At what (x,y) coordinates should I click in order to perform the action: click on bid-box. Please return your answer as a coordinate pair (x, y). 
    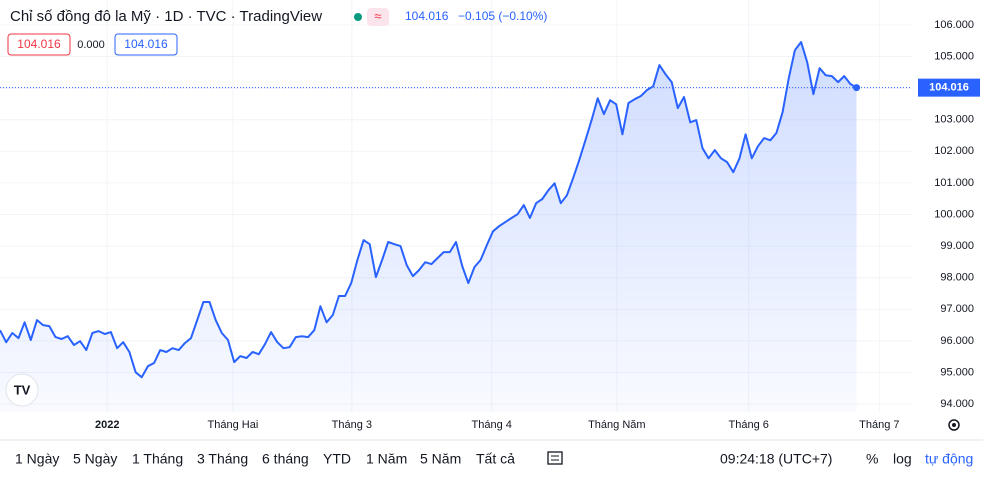
    Looking at the image, I should click on (39, 44).